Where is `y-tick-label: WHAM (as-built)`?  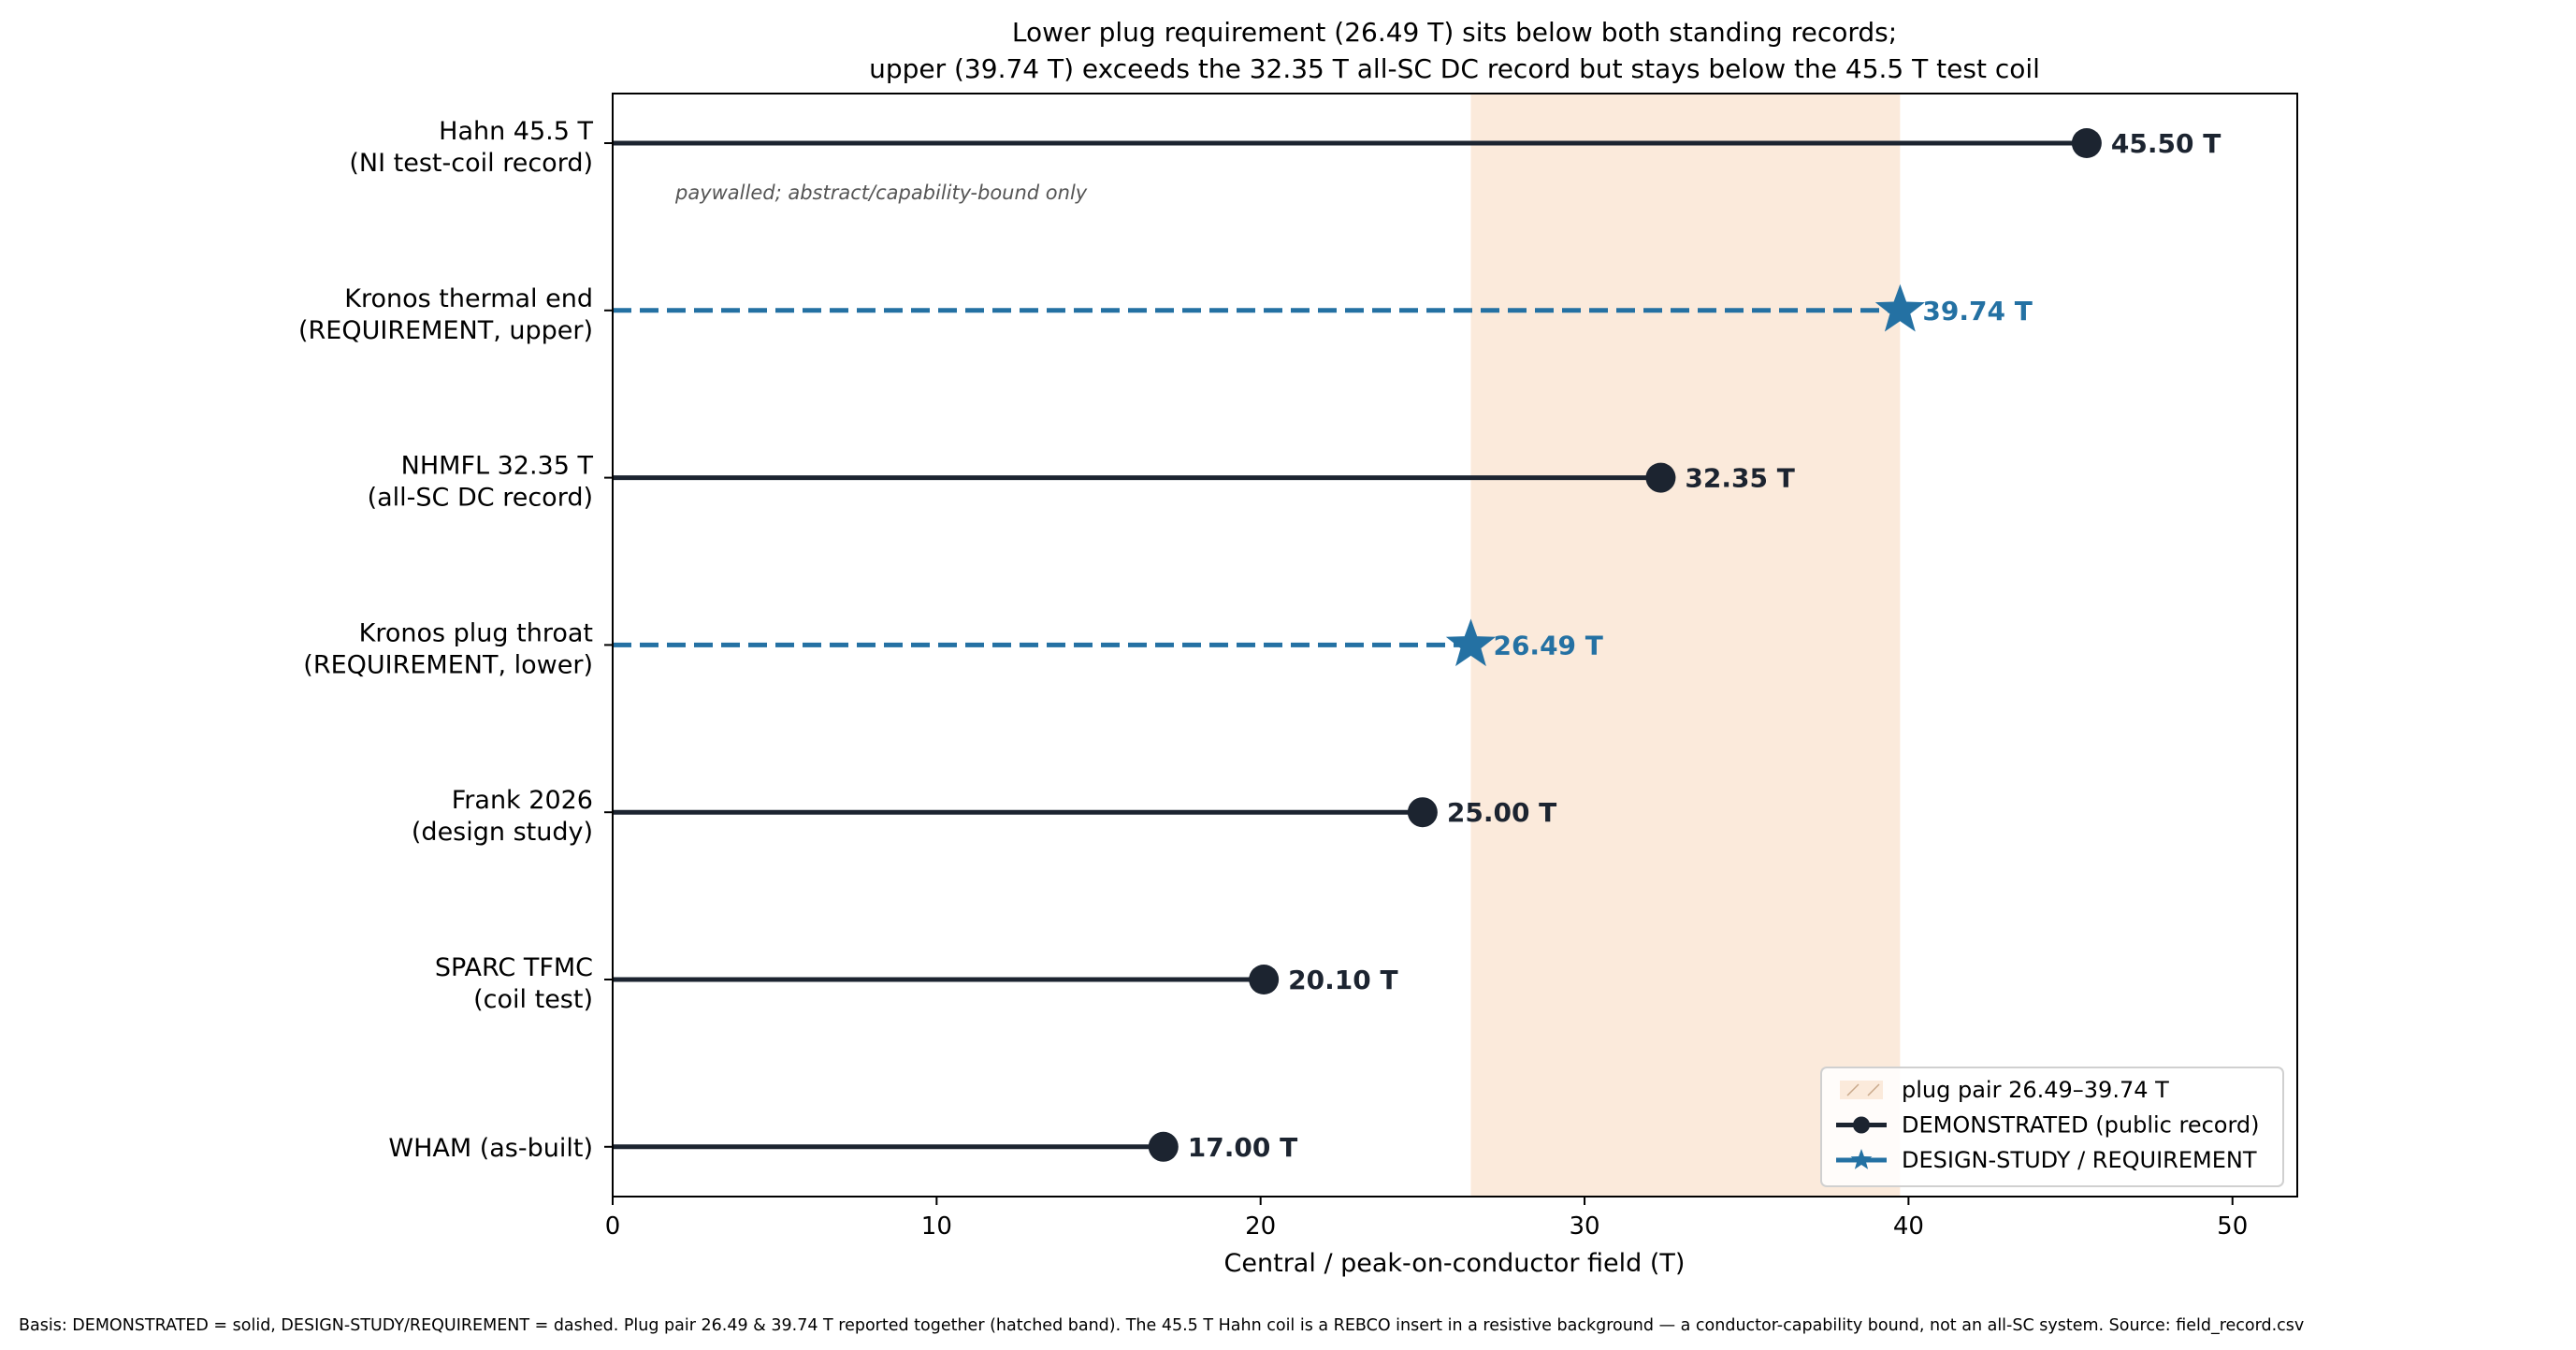 y-tick-label: WHAM (as-built) is located at coordinates (491, 1148).